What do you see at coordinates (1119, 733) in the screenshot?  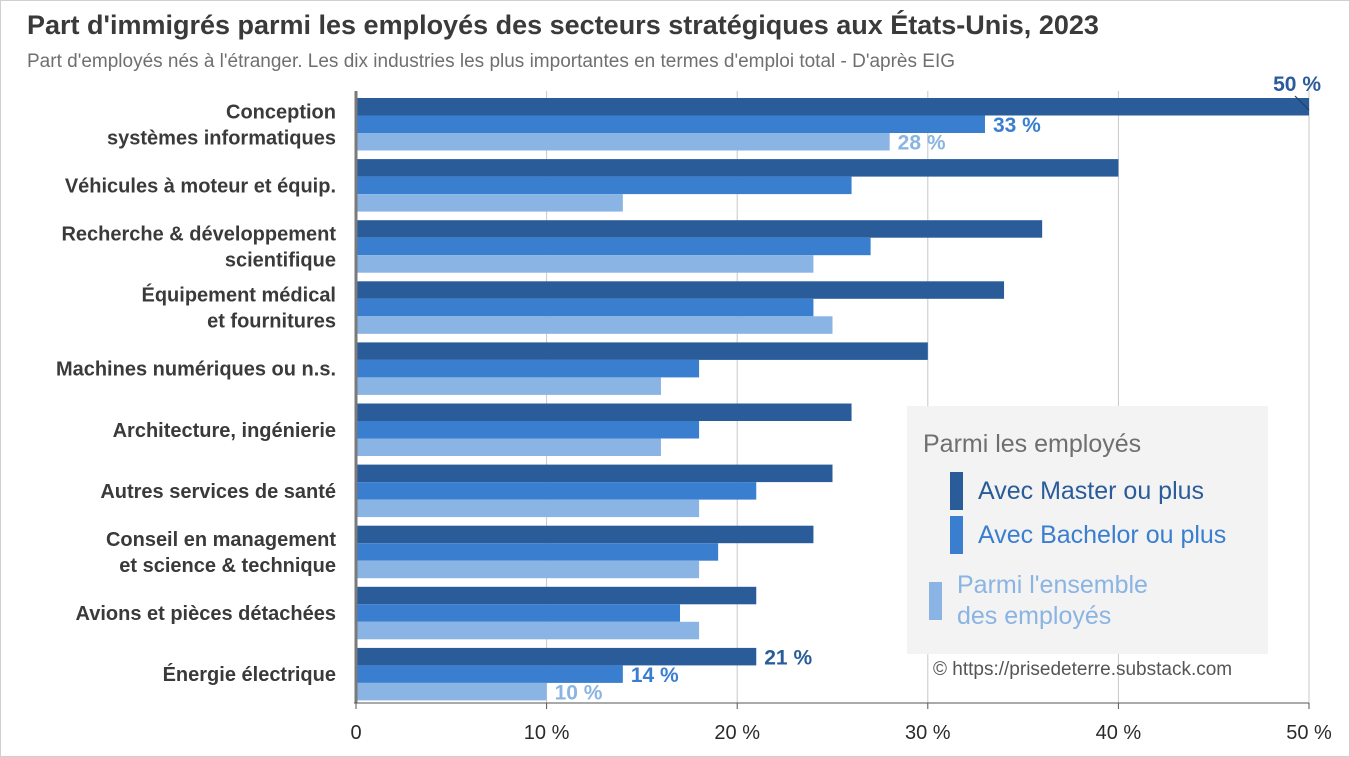 I see `x-tick-label: 40 %` at bounding box center [1119, 733].